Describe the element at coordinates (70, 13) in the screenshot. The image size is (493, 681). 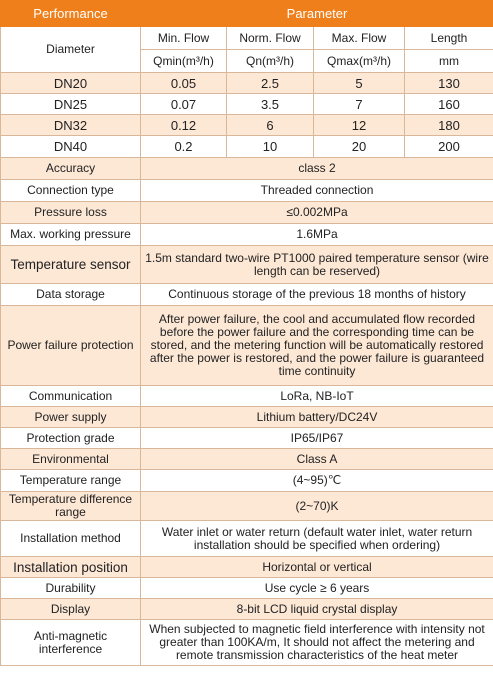
I see `performance-header: Performance` at that location.